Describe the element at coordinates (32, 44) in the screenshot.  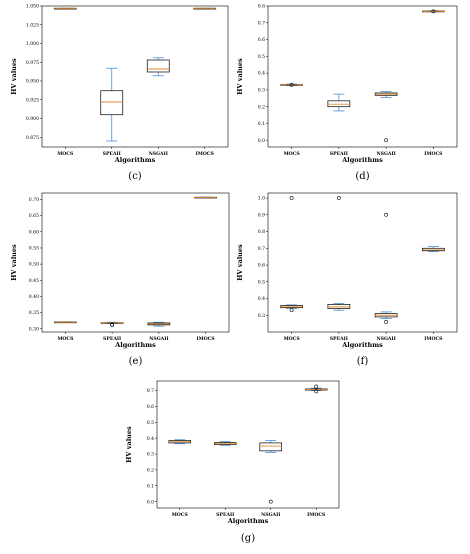
I see `y-tick-label: 1.000` at that location.